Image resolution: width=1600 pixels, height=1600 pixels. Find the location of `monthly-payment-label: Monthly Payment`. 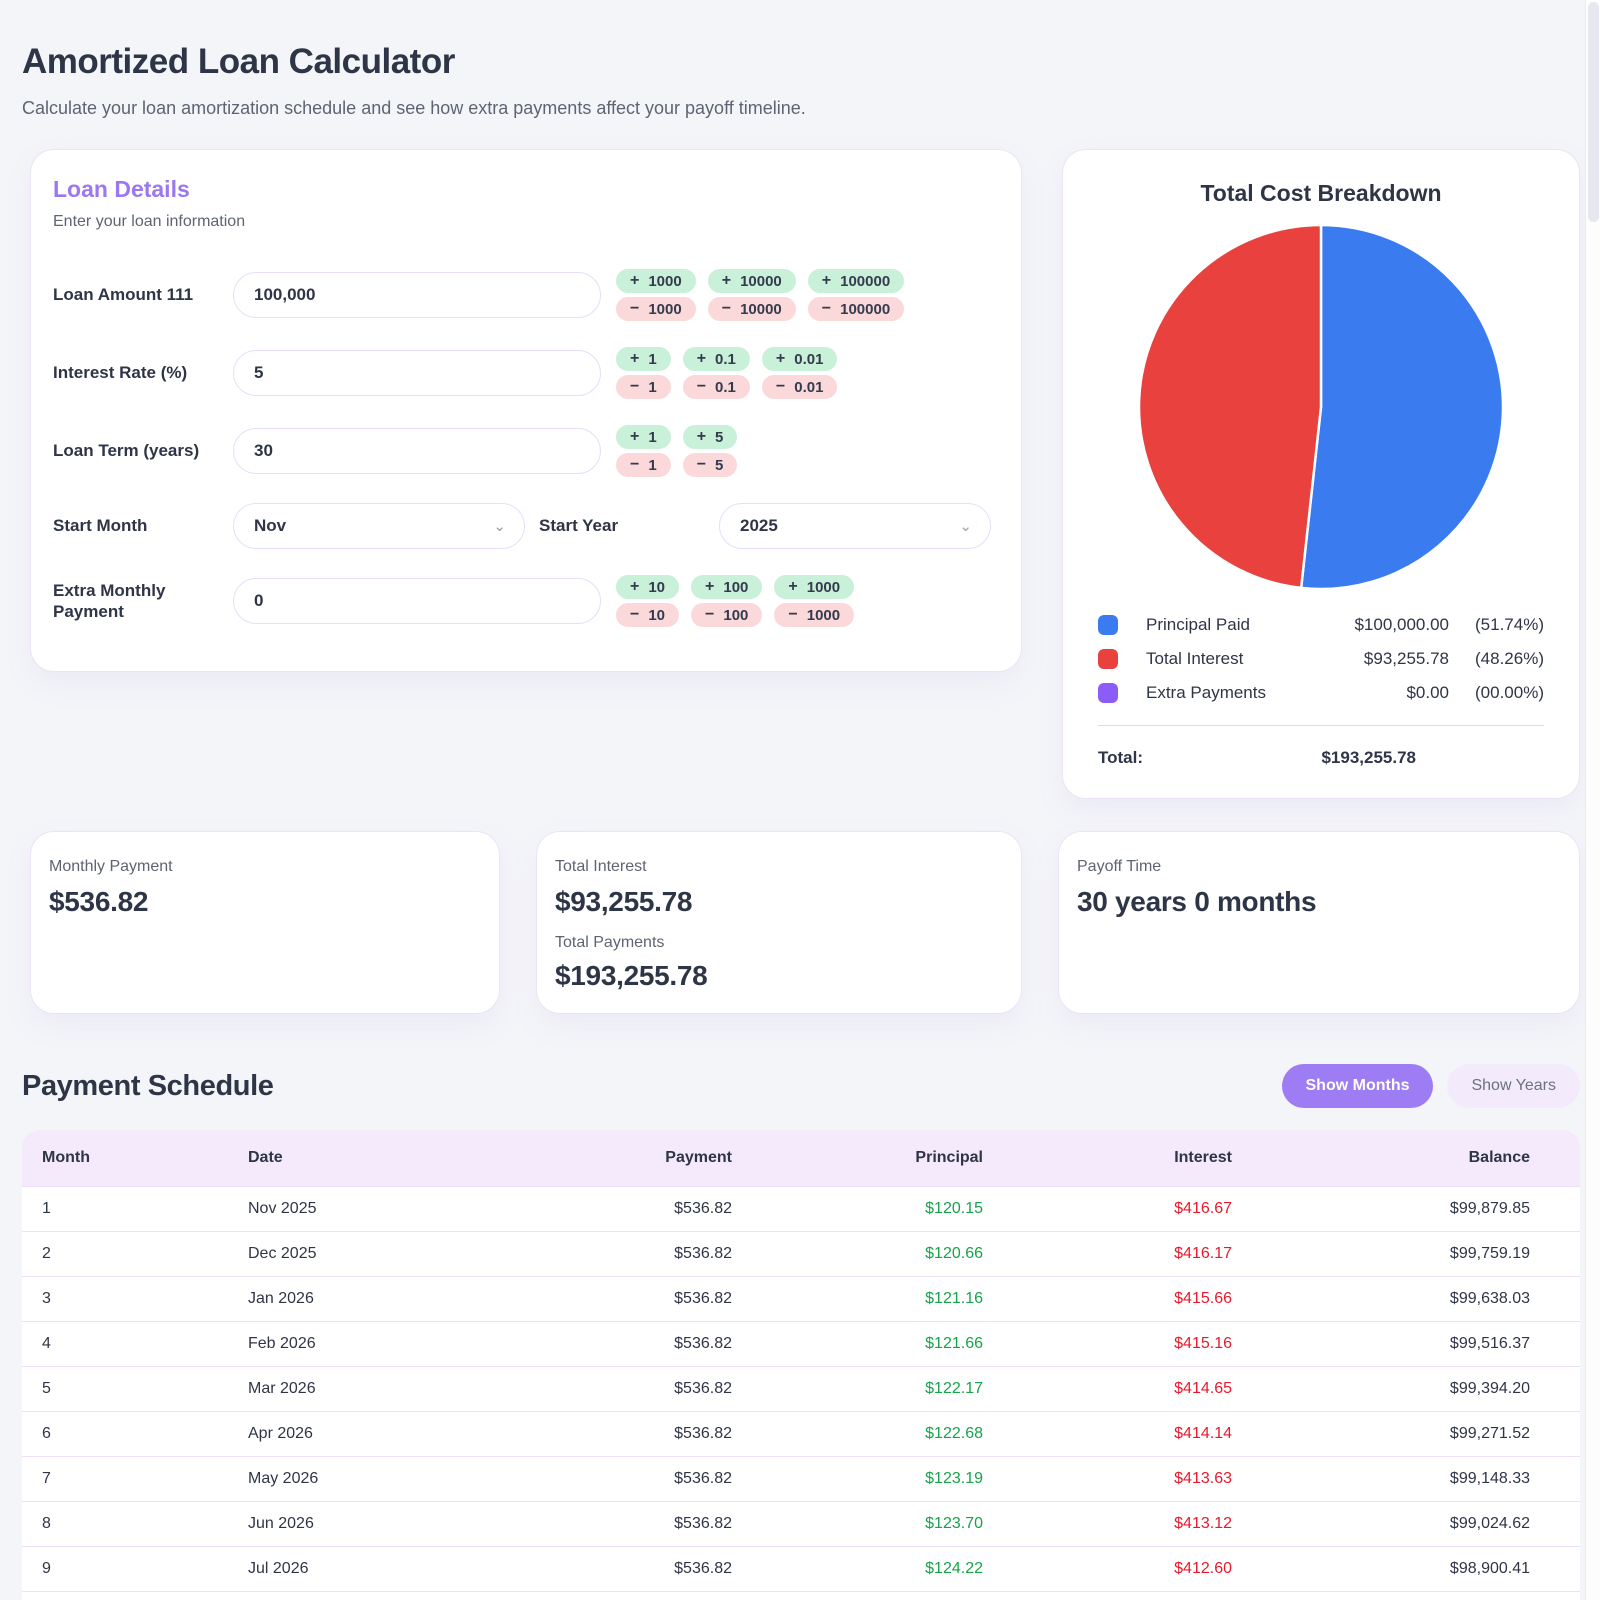

monthly-payment-label: Monthly Payment is located at coordinates (111, 866).